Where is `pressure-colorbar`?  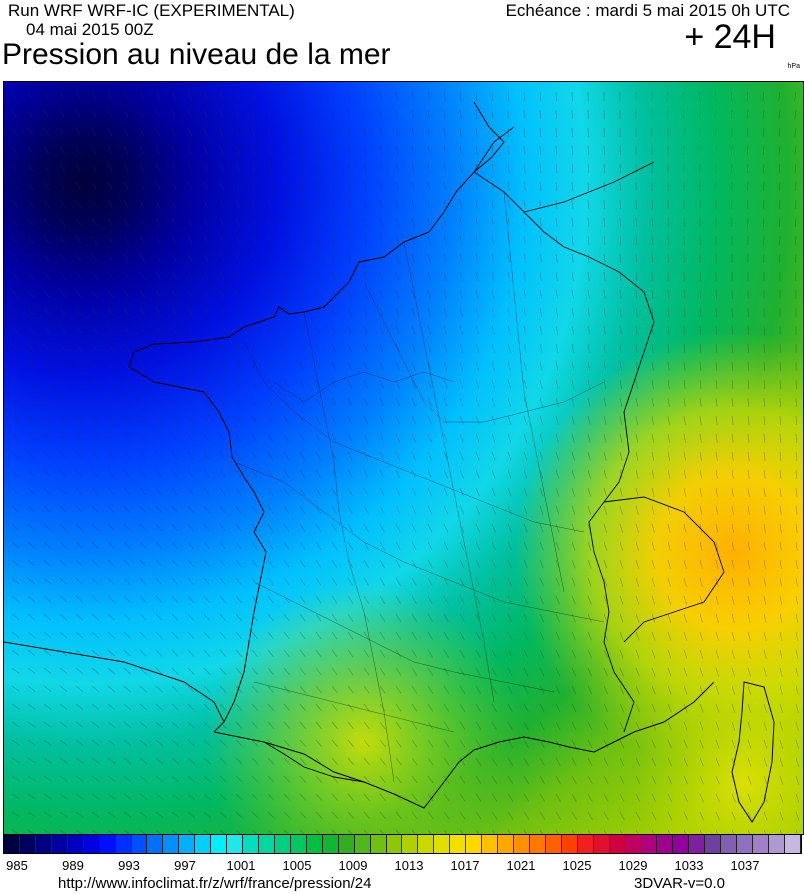 pressure-colorbar is located at coordinates (402, 844).